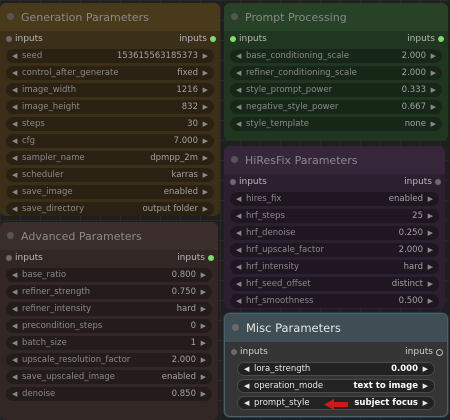 This screenshot has width=450, height=420. What do you see at coordinates (334, 301) in the screenshot?
I see `widget-hrf-smoothness: ◀ hrf_smoothness 0.500 ▶` at bounding box center [334, 301].